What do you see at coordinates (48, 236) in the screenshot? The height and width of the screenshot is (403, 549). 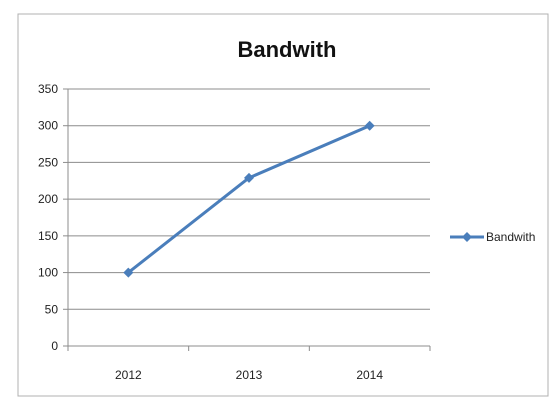 I see `y-tick-label: 150` at bounding box center [48, 236].